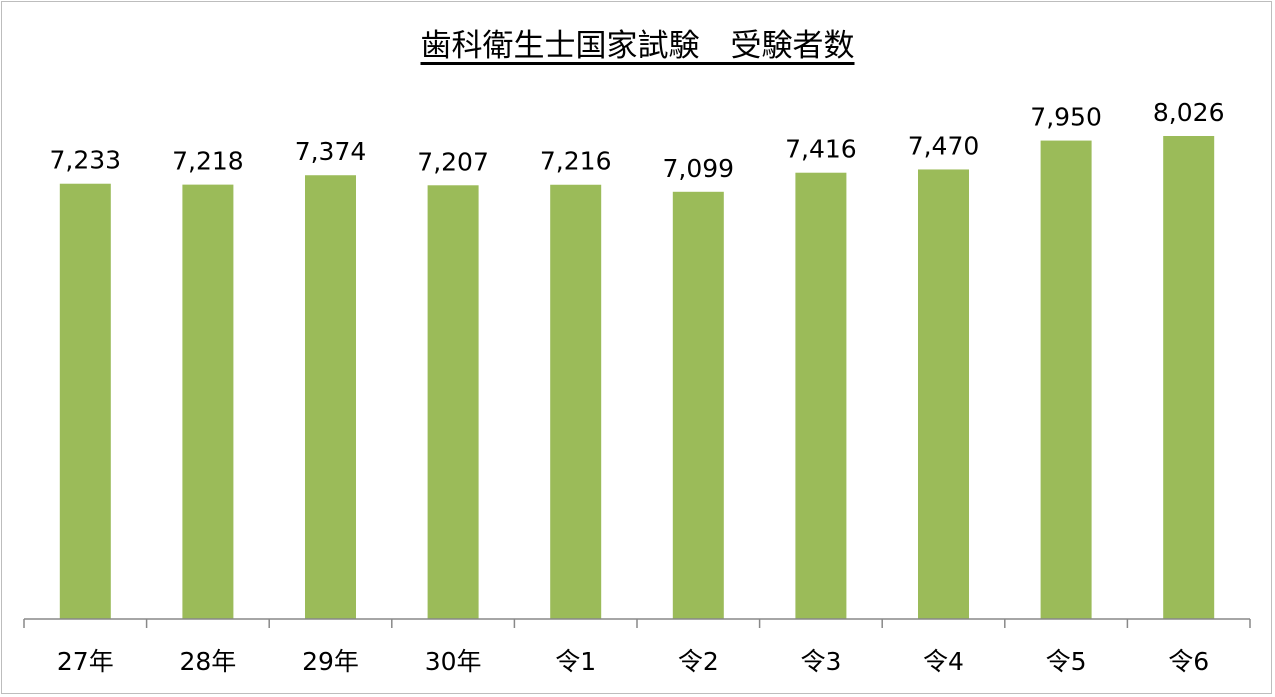  What do you see at coordinates (453, 161) in the screenshot?
I see `data-label: 7,207` at bounding box center [453, 161].